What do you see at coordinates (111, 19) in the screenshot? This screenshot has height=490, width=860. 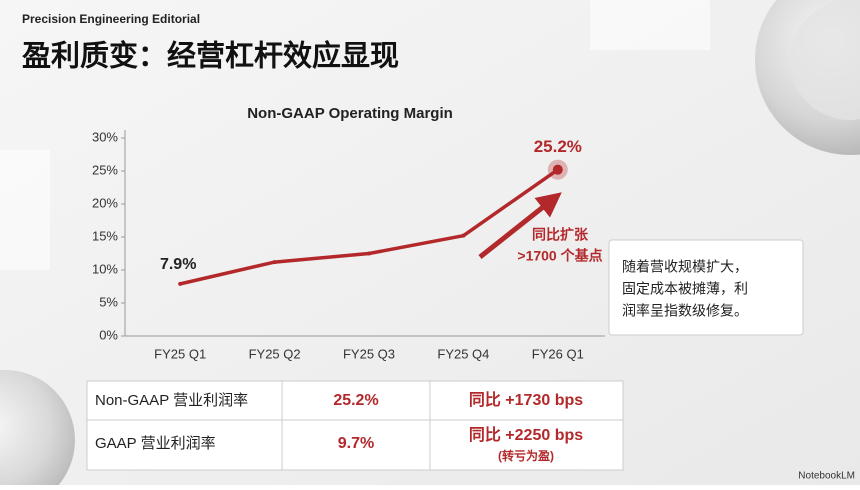 I see `brand: Precision Engineering Editorial` at bounding box center [111, 19].